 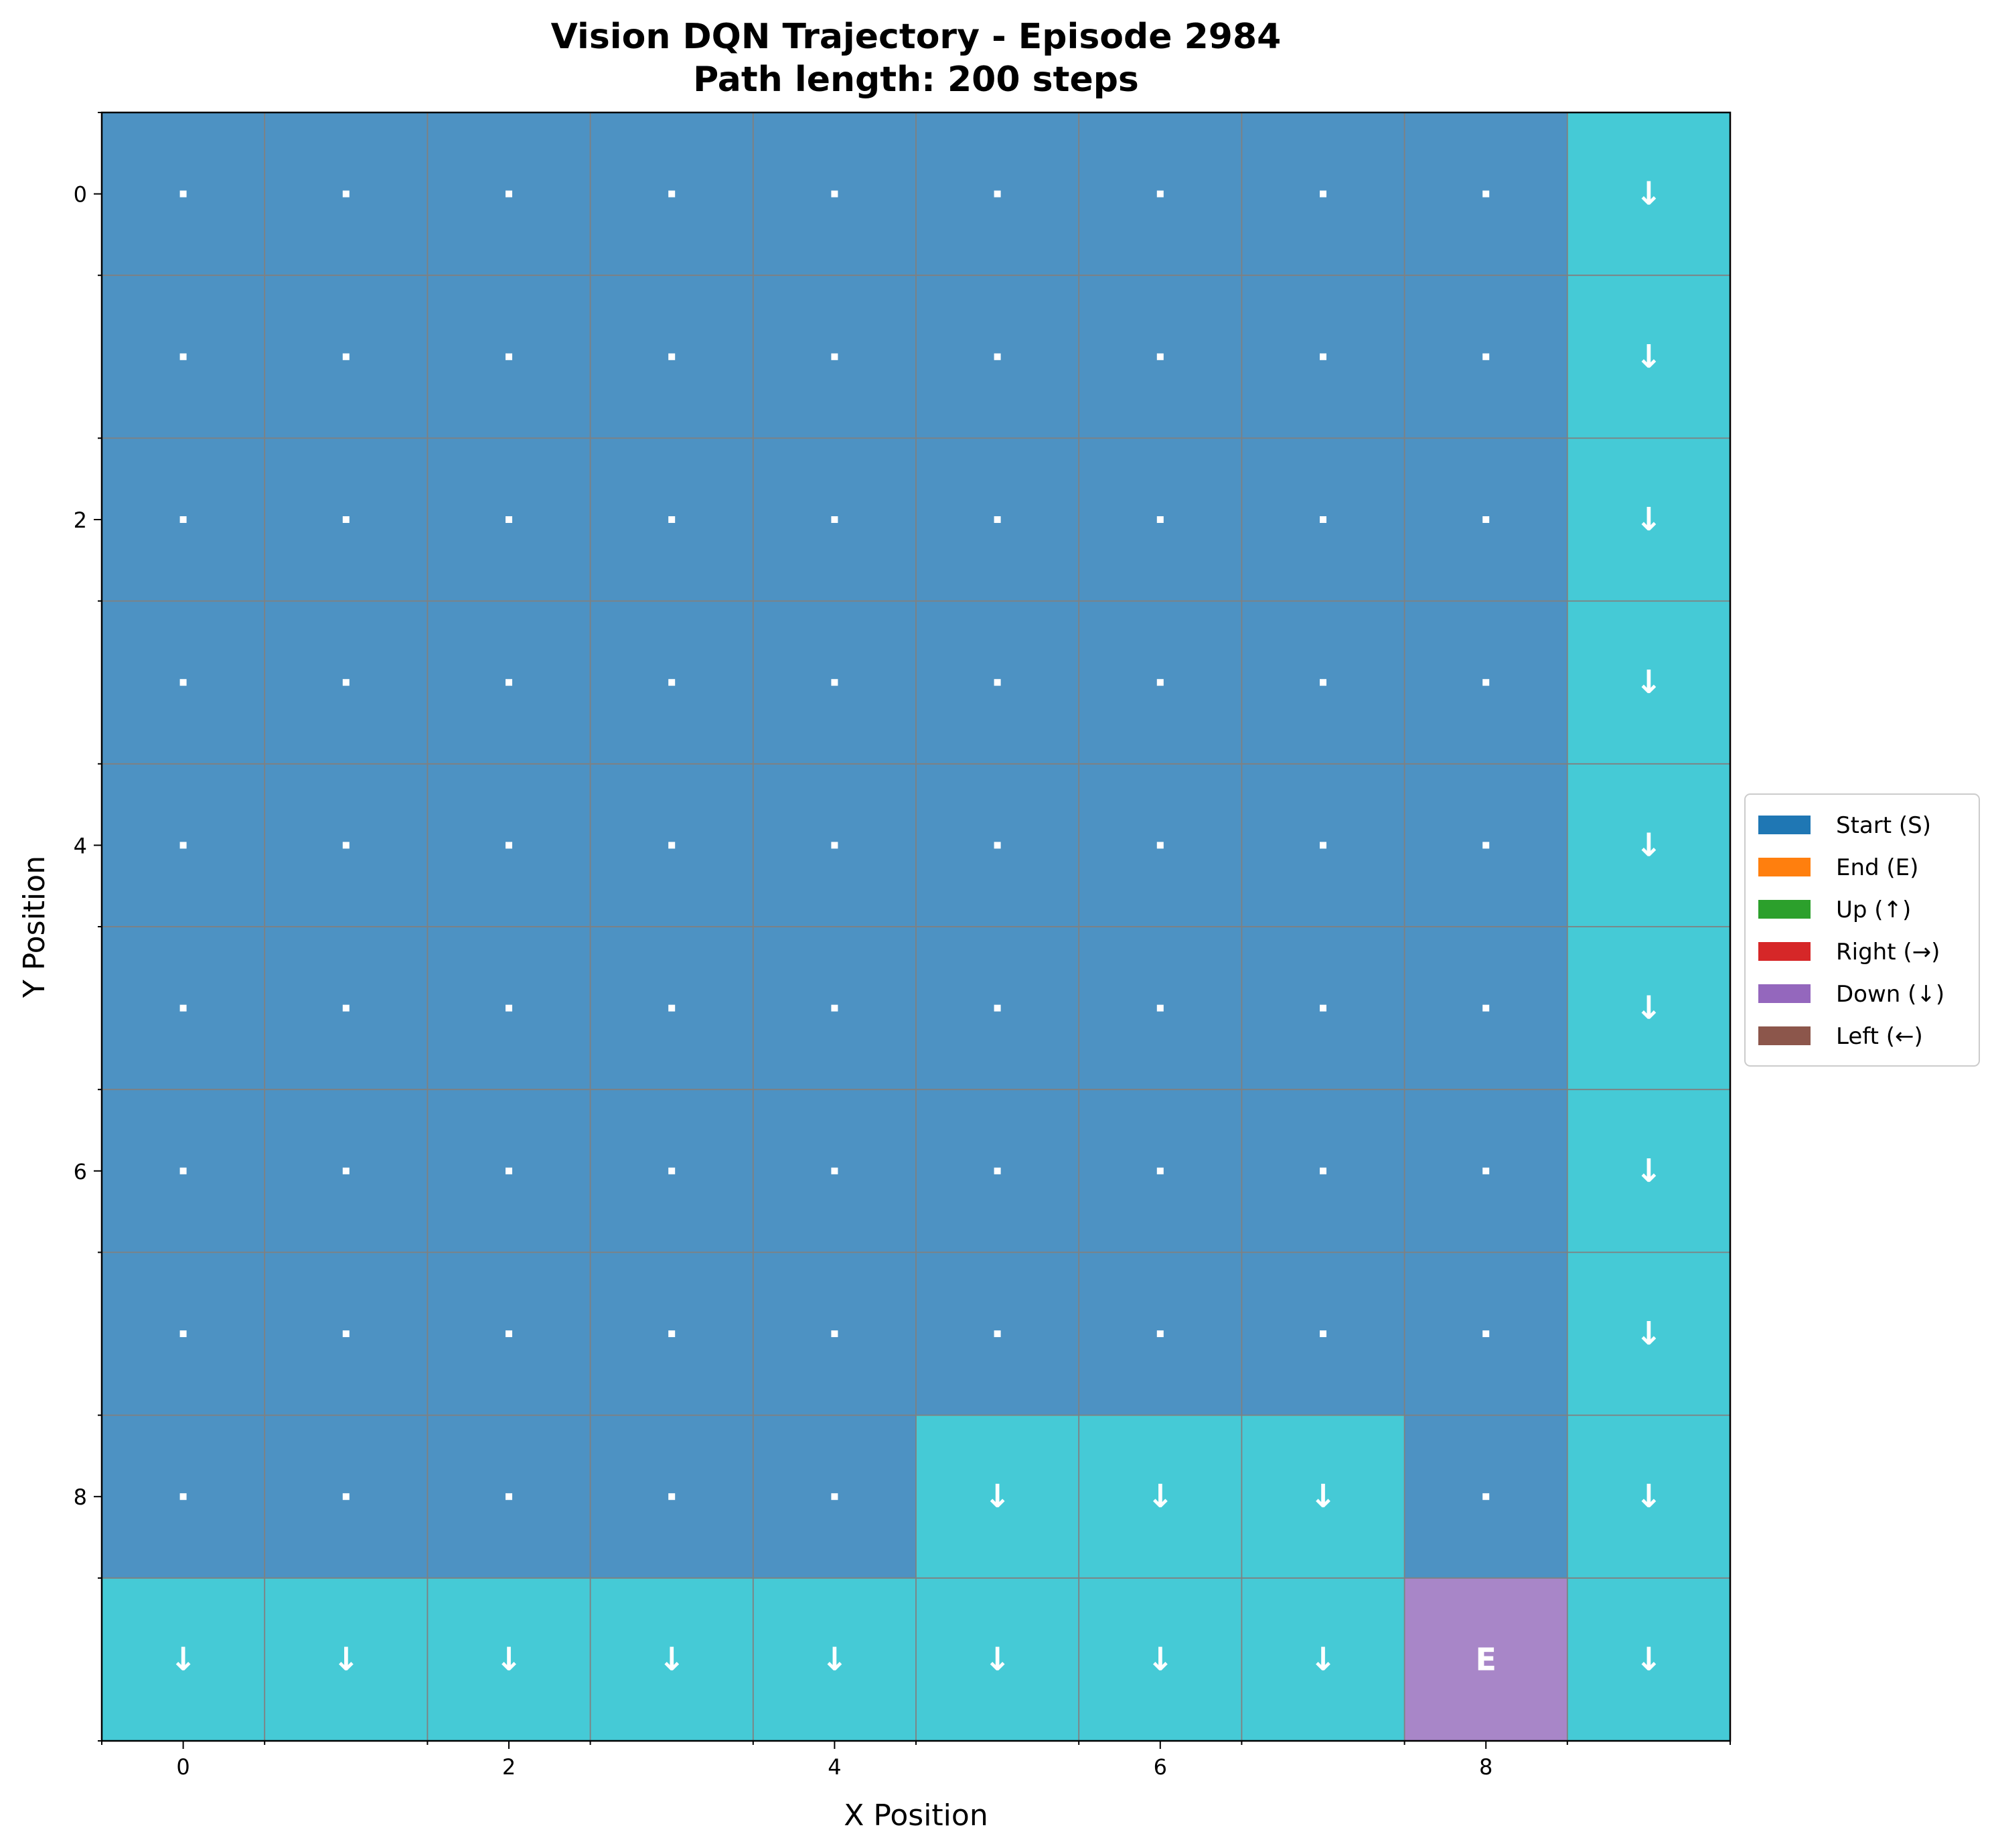 I want to click on x-axis-ticks: 0 2 4 6 8, so click(x=916, y=1760).